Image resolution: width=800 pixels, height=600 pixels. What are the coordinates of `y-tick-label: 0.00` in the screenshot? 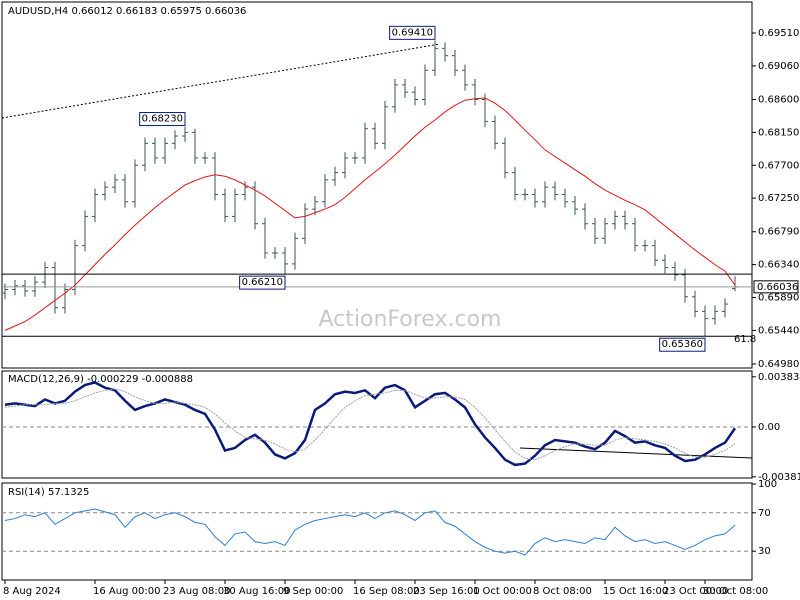 It's located at (769, 427).